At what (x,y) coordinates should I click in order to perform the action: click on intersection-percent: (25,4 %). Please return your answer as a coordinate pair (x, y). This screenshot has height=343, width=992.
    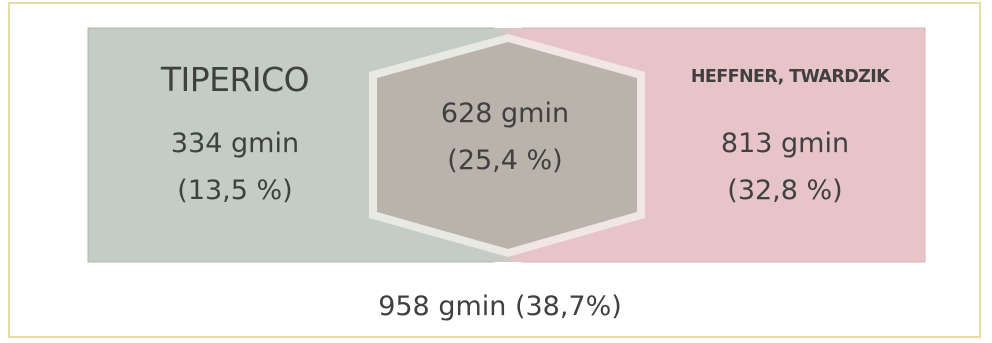
    Looking at the image, I should click on (505, 160).